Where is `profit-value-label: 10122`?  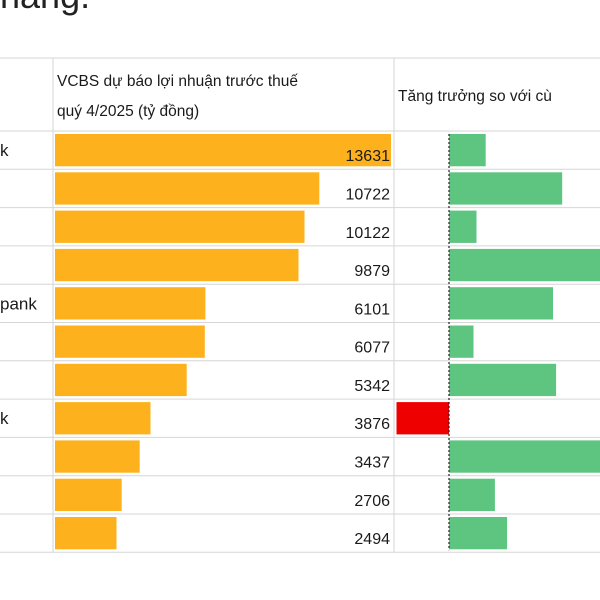
profit-value-label: 10122 is located at coordinates (368, 233).